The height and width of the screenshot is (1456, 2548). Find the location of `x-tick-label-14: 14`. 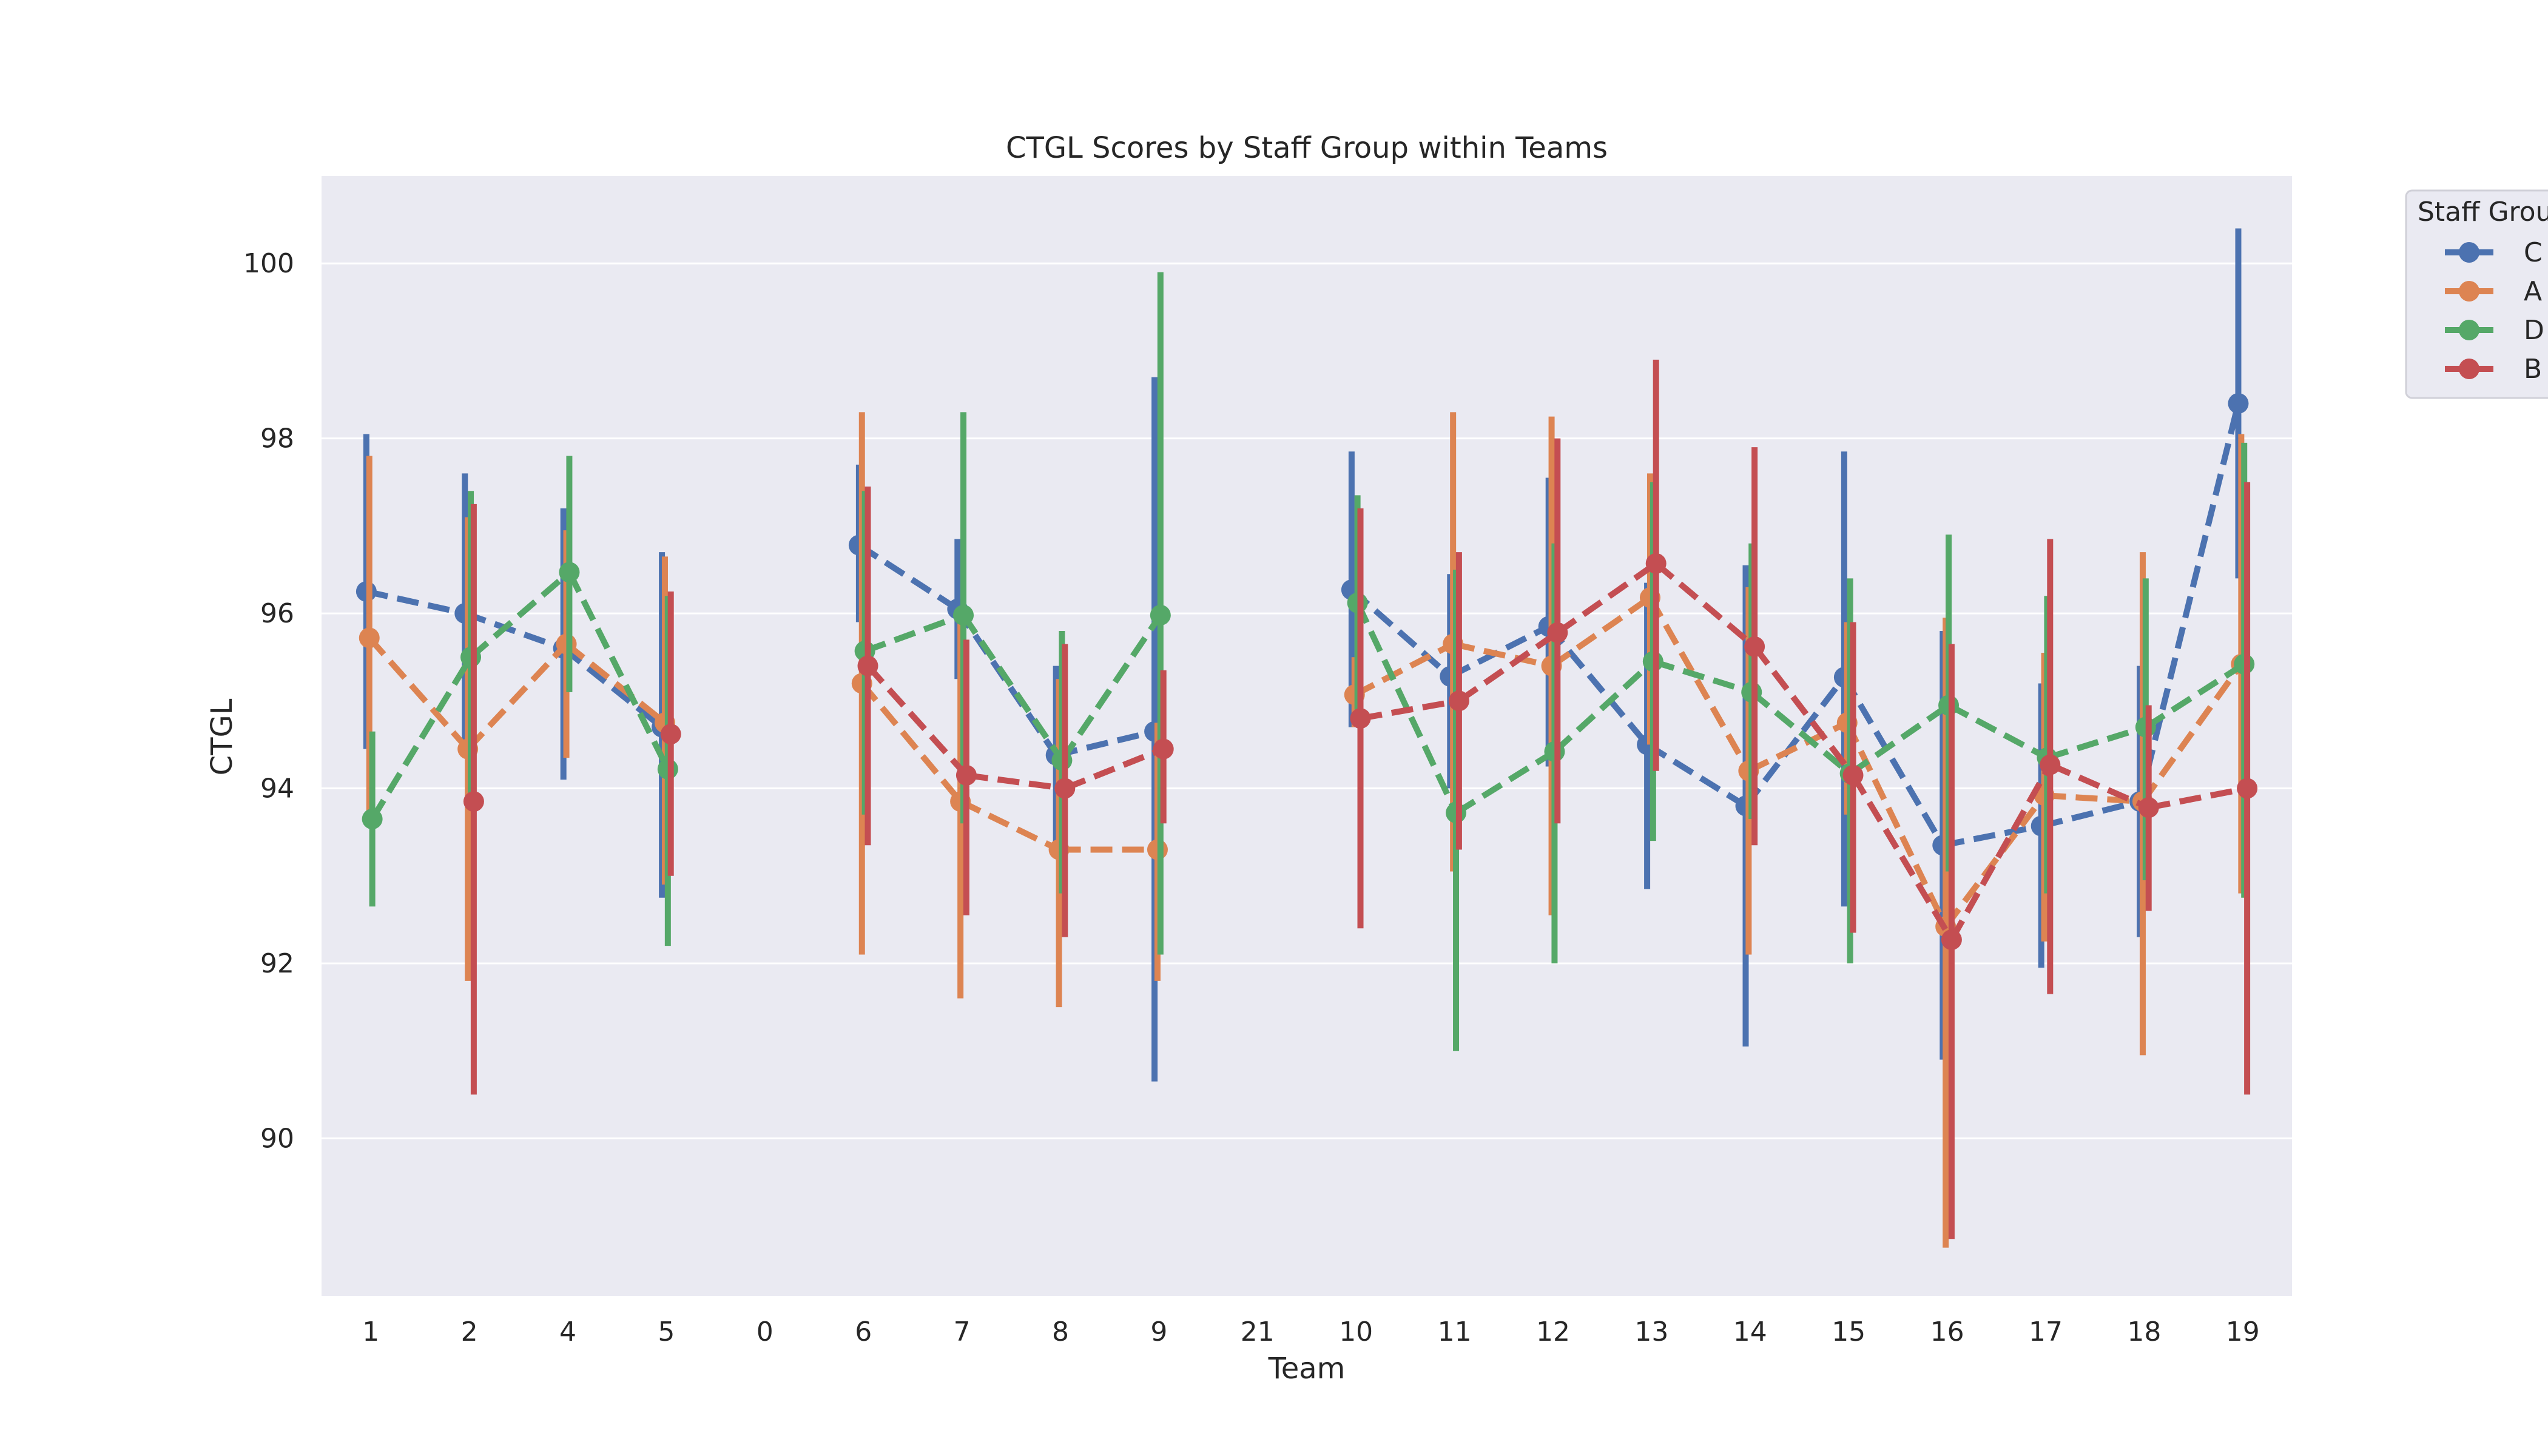

x-tick-label-14: 14 is located at coordinates (1750, 1331).